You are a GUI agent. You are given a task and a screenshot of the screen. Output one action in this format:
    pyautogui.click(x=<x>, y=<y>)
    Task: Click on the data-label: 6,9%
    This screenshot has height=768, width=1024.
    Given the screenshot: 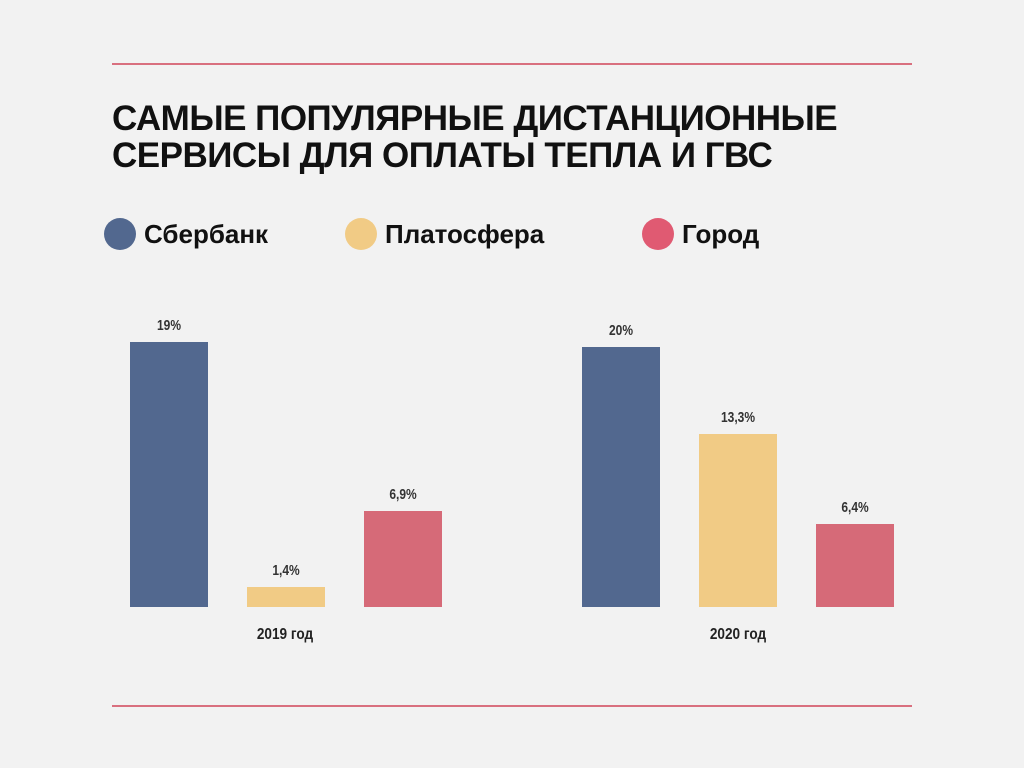 What is the action you would take?
    pyautogui.click(x=403, y=494)
    